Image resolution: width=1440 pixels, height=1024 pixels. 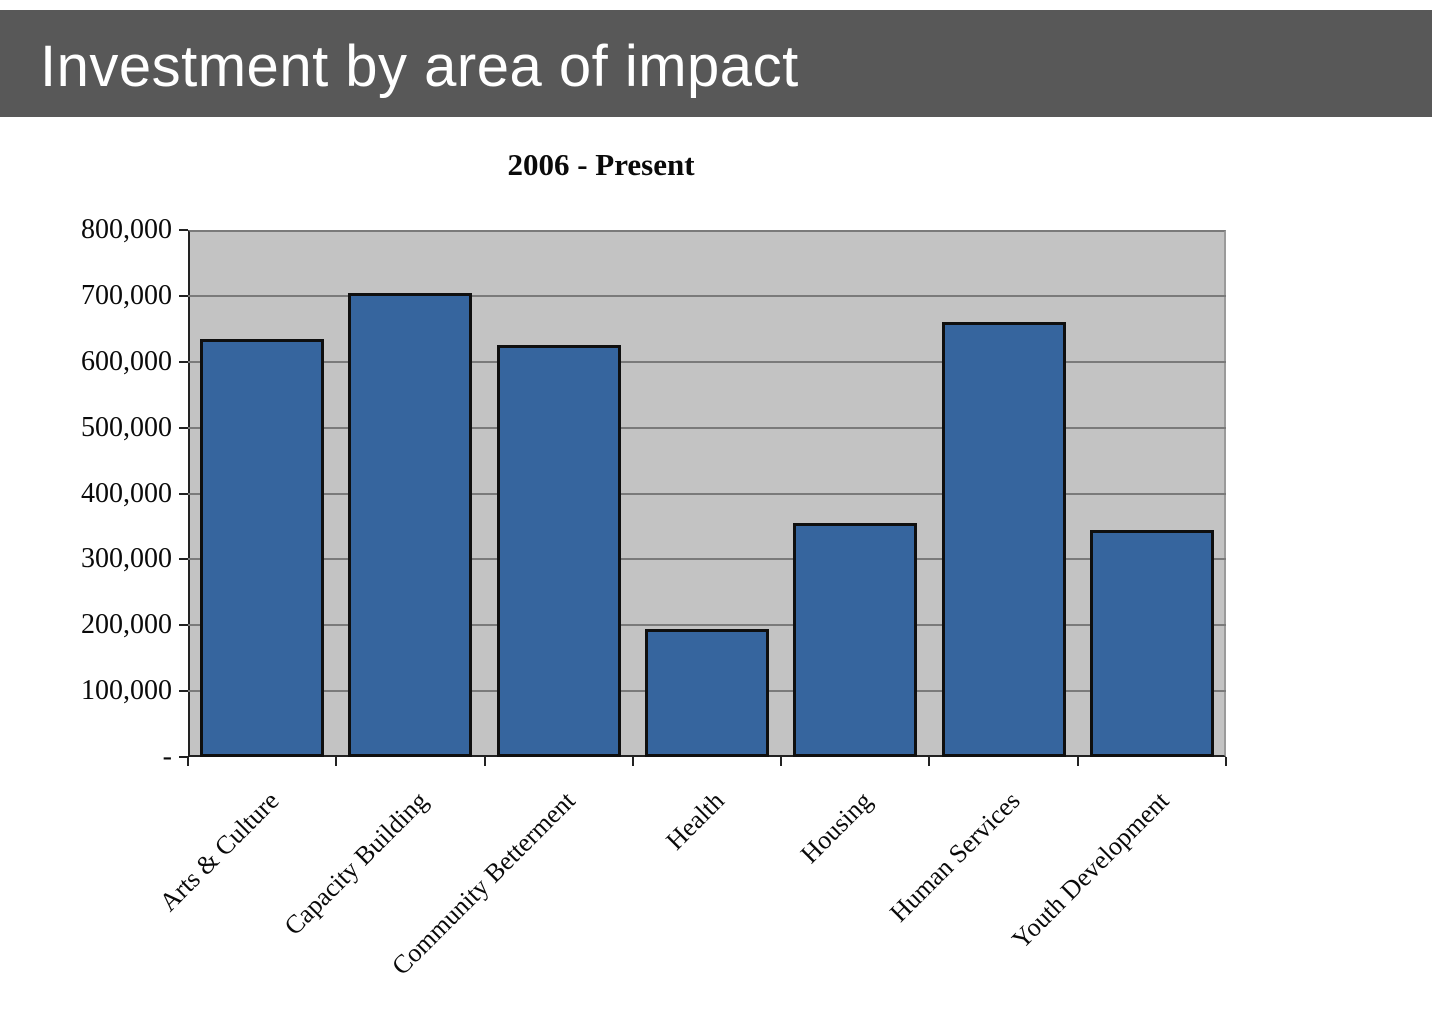 What do you see at coordinates (955, 857) in the screenshot?
I see `x-axis-category-label: Human Services` at bounding box center [955, 857].